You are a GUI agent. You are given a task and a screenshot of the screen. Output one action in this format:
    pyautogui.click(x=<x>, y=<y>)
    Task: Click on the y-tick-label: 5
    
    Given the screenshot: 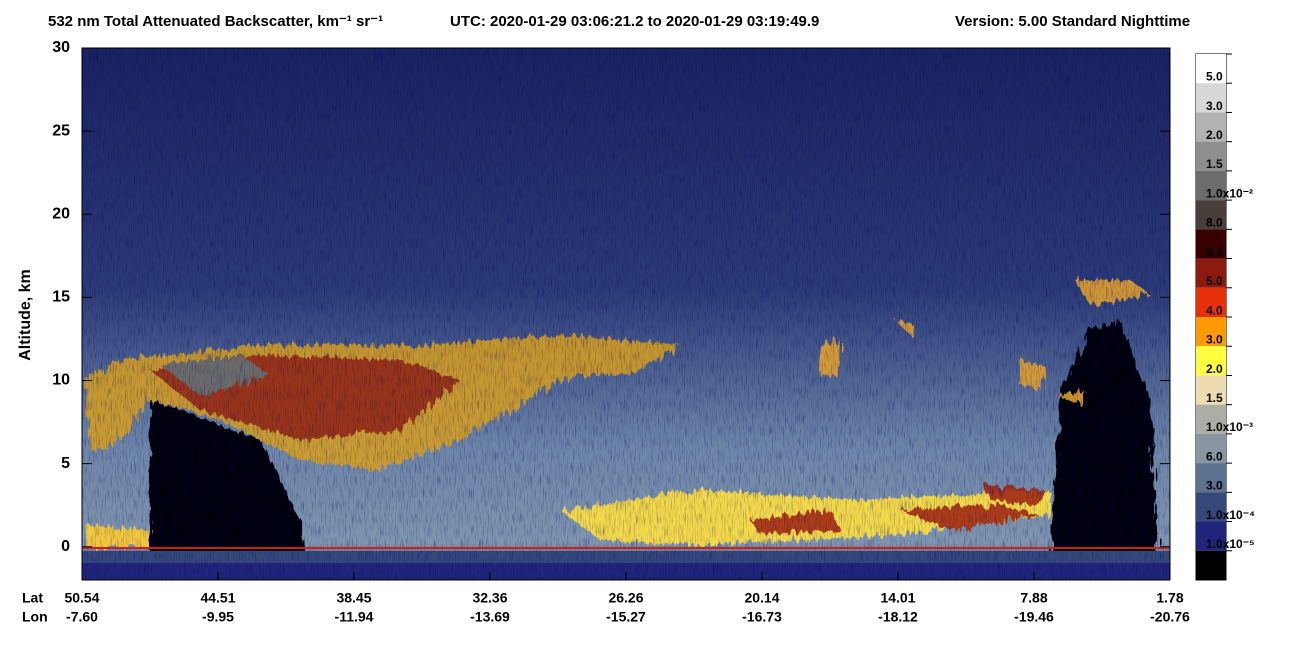 What is the action you would take?
    pyautogui.click(x=65, y=463)
    